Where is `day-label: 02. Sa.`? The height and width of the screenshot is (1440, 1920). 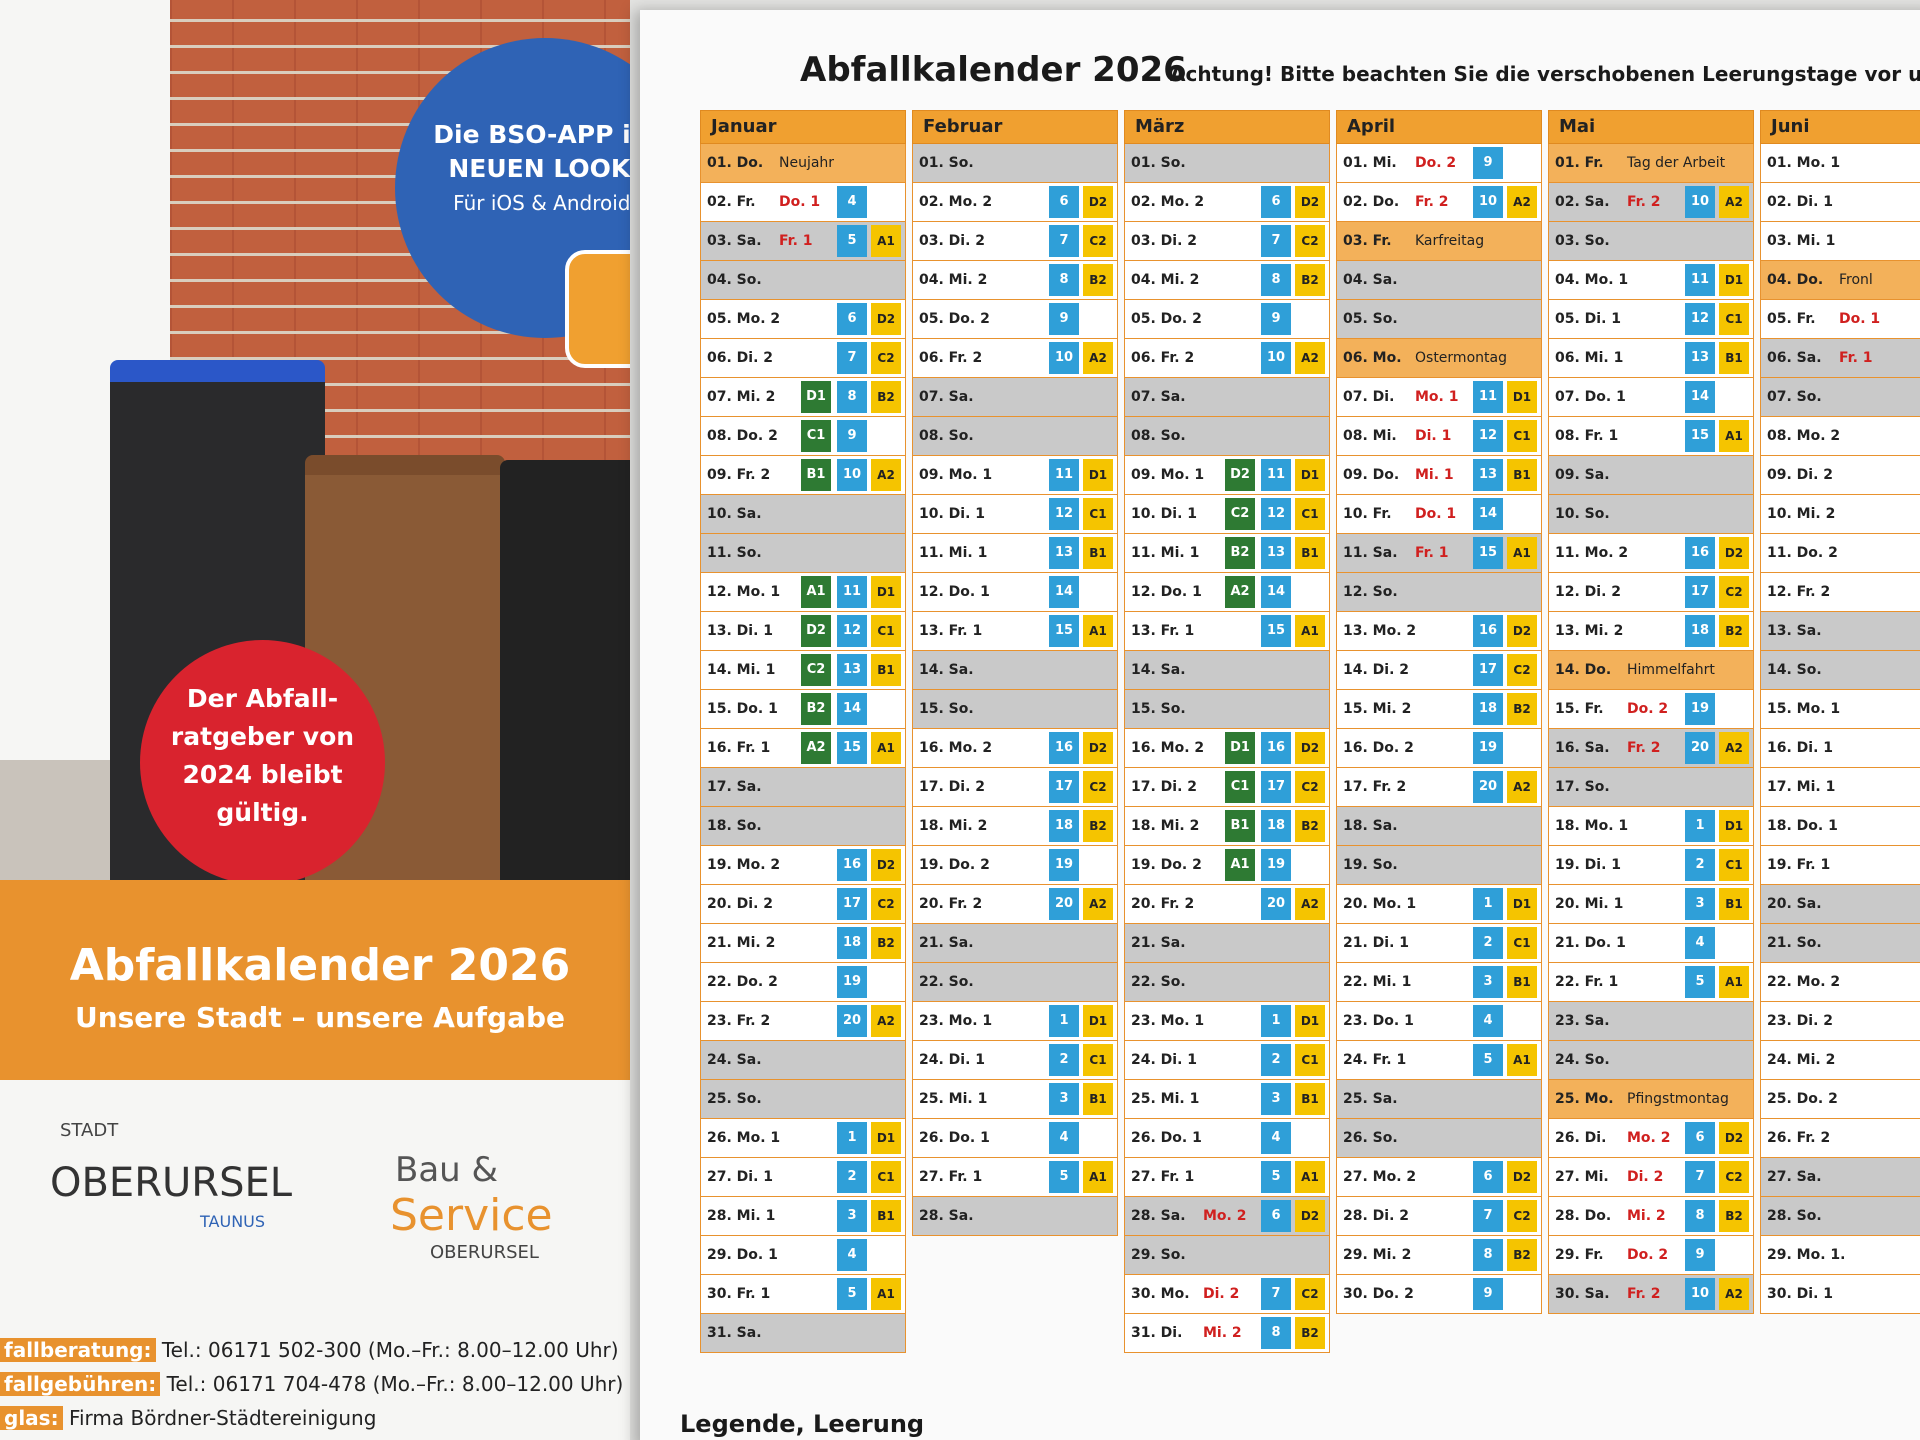
day-label: 02. Sa. is located at coordinates (1582, 202).